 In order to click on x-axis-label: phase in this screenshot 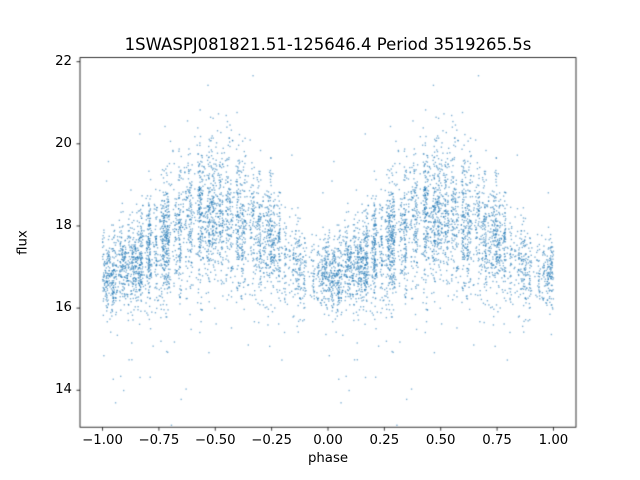, I will do `click(328, 458)`.